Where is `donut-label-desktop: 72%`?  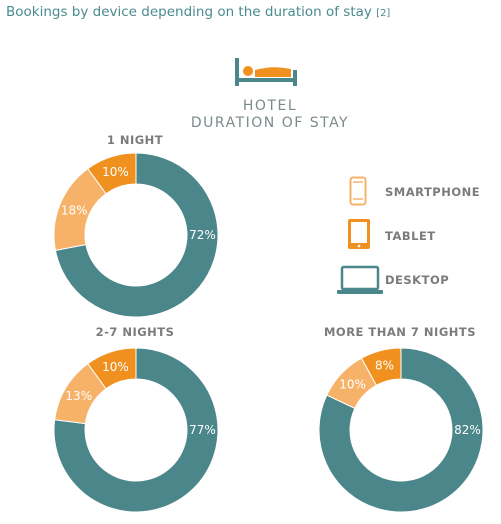
donut-label-desktop: 72% is located at coordinates (202, 235).